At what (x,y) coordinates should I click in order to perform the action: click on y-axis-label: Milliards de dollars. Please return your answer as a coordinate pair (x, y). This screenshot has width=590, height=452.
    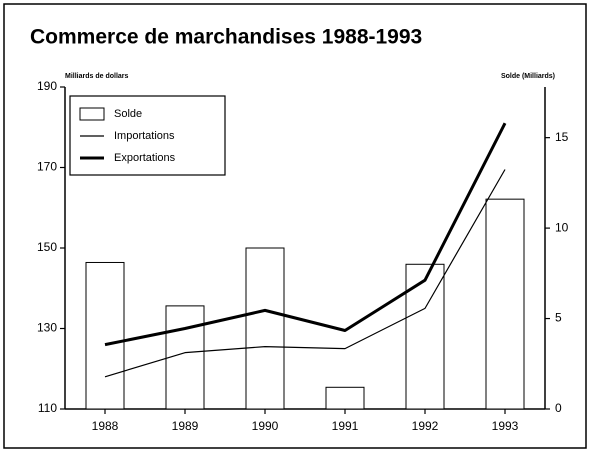
    Looking at the image, I should click on (97, 76).